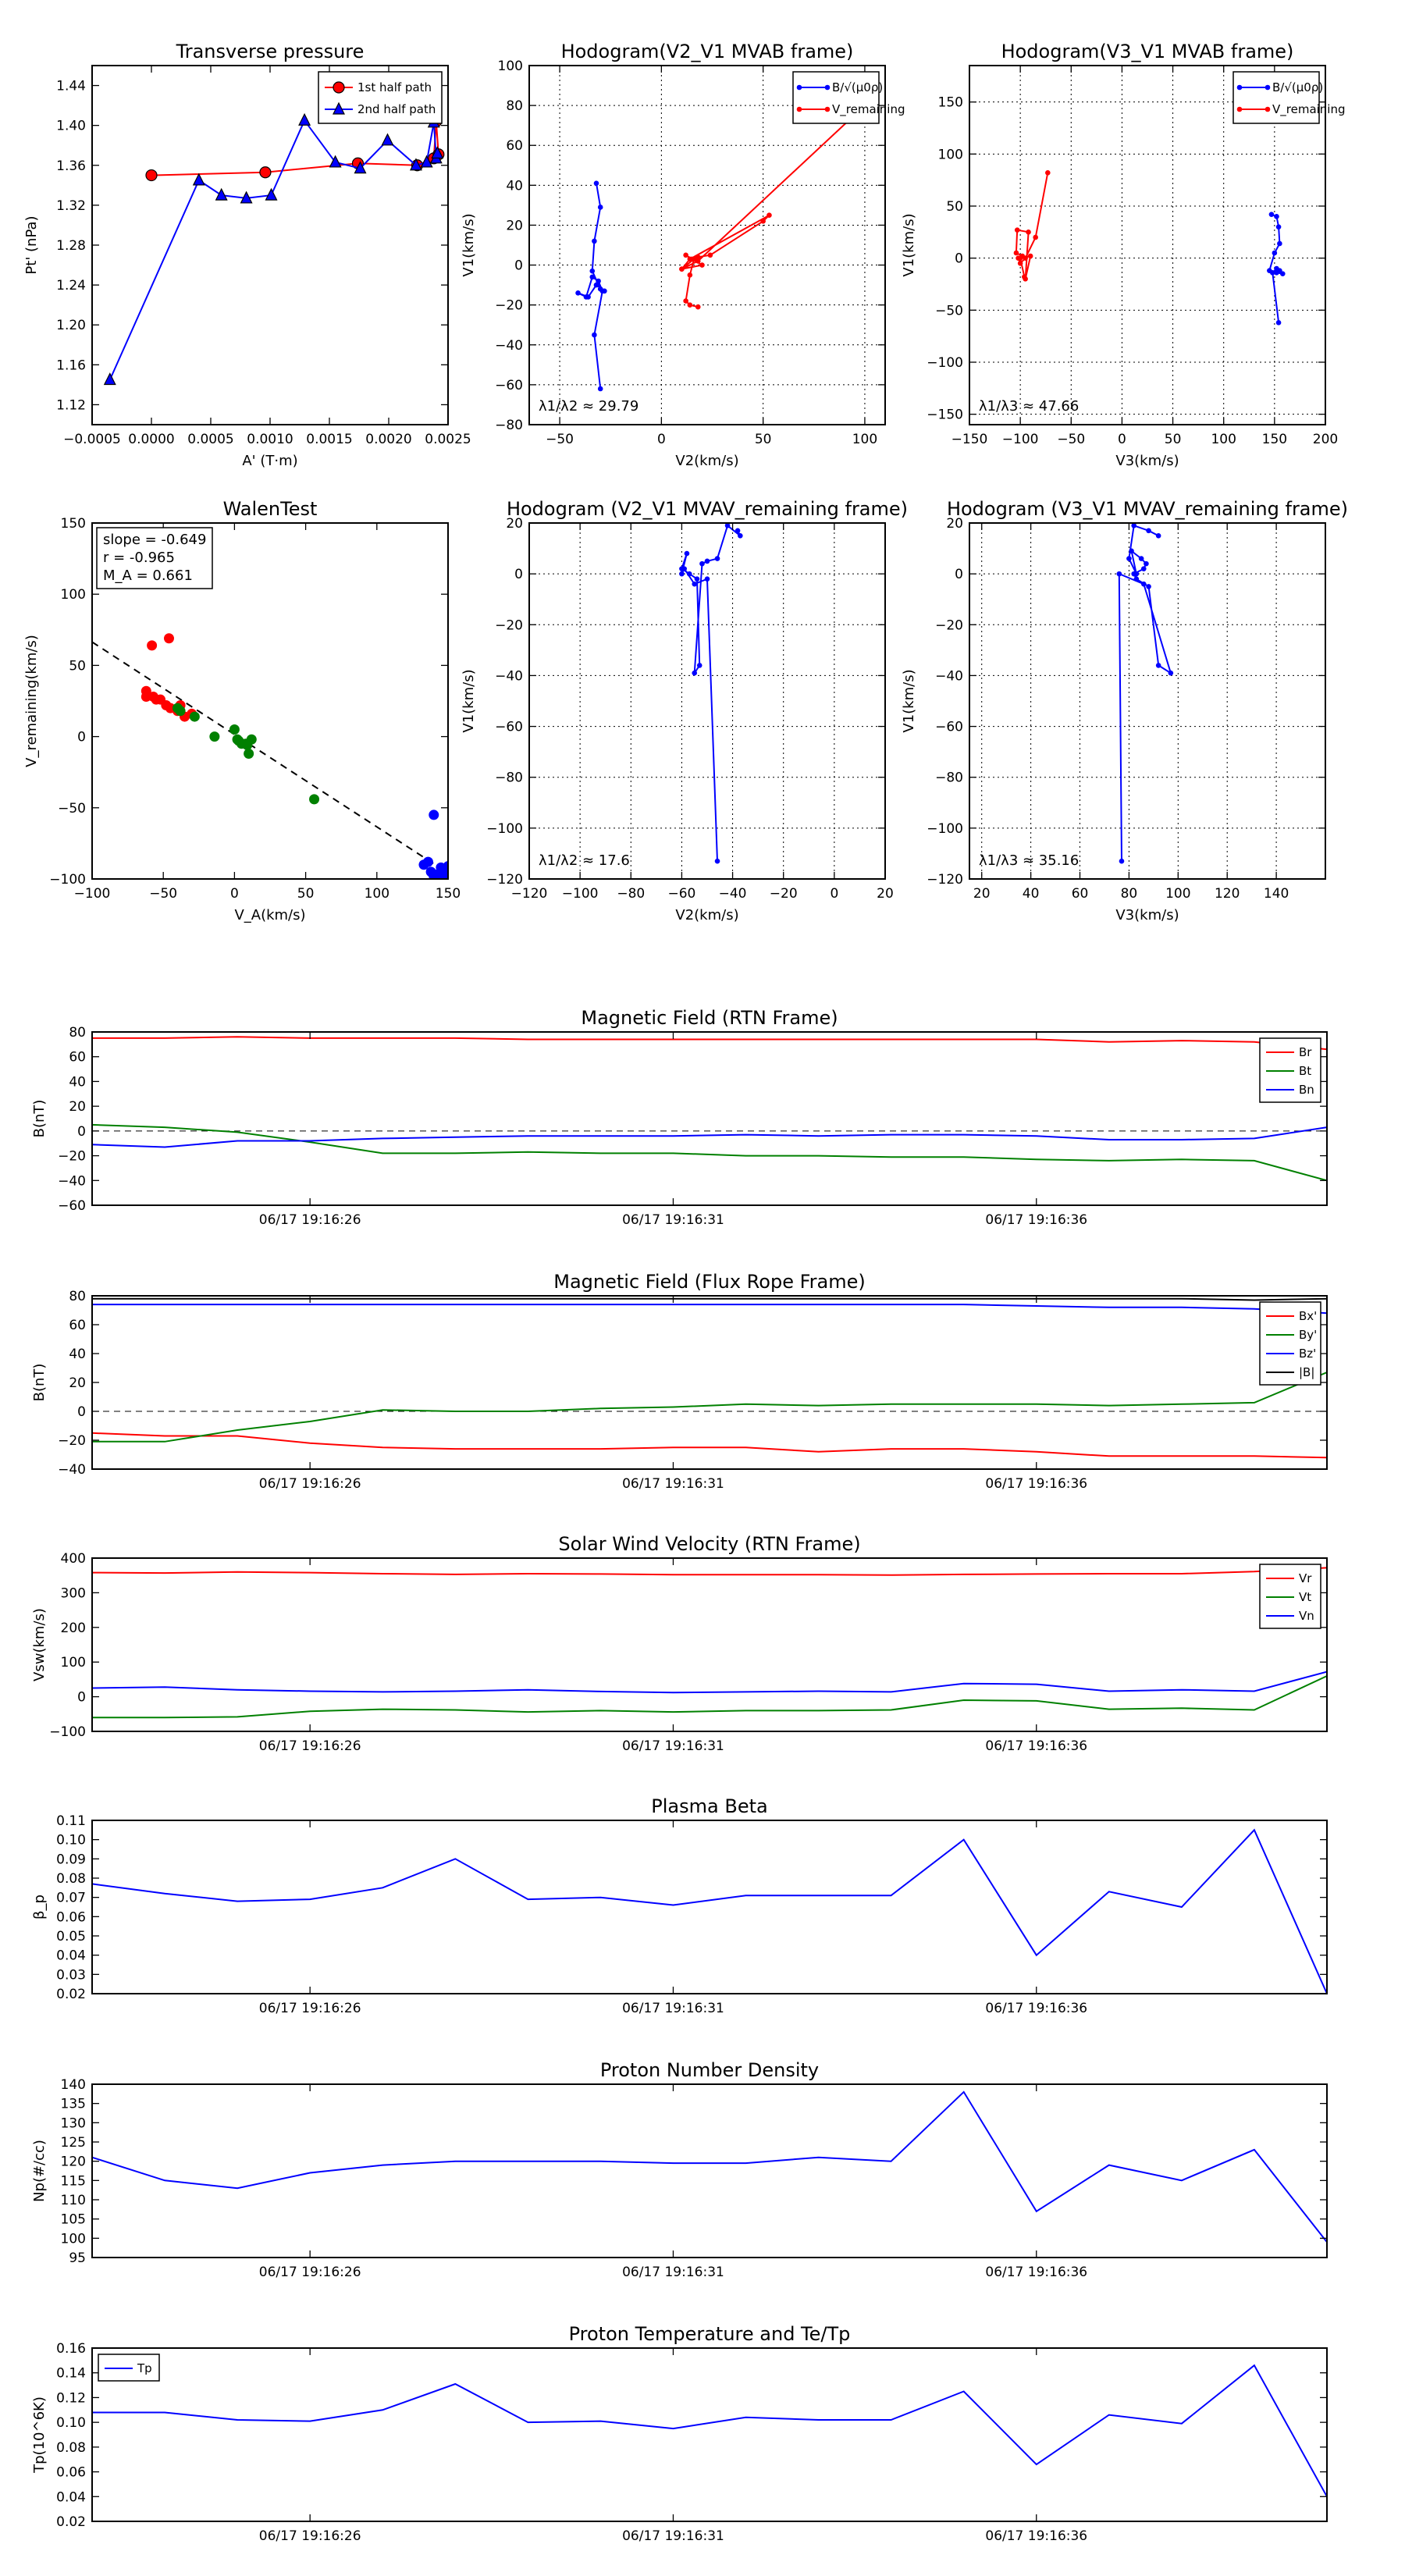 This screenshot has width=1405, height=2576. Describe the element at coordinates (784, 894) in the screenshot. I see `x-tick-label: −20` at that location.